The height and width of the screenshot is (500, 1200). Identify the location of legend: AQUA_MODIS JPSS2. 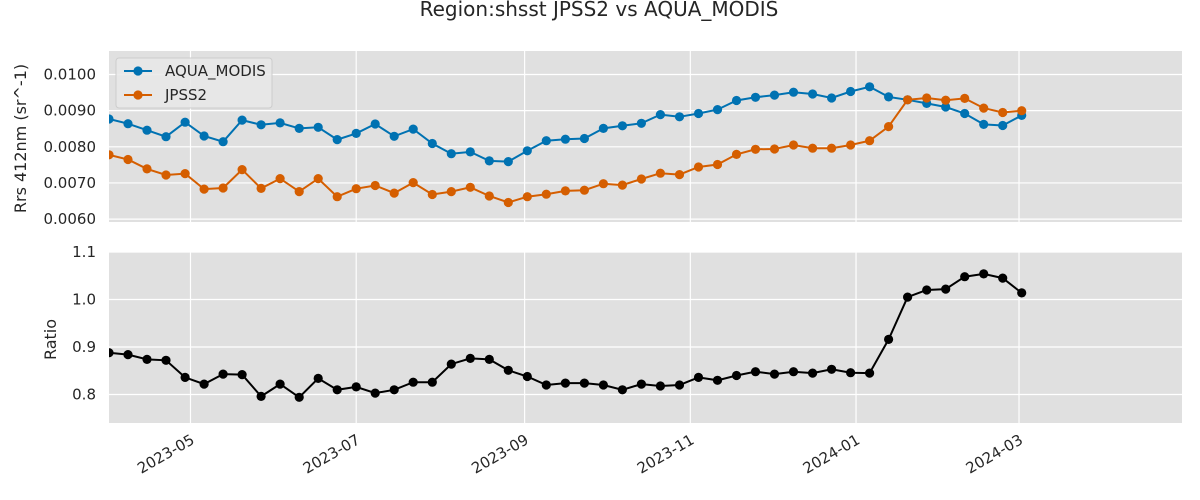
(194, 83).